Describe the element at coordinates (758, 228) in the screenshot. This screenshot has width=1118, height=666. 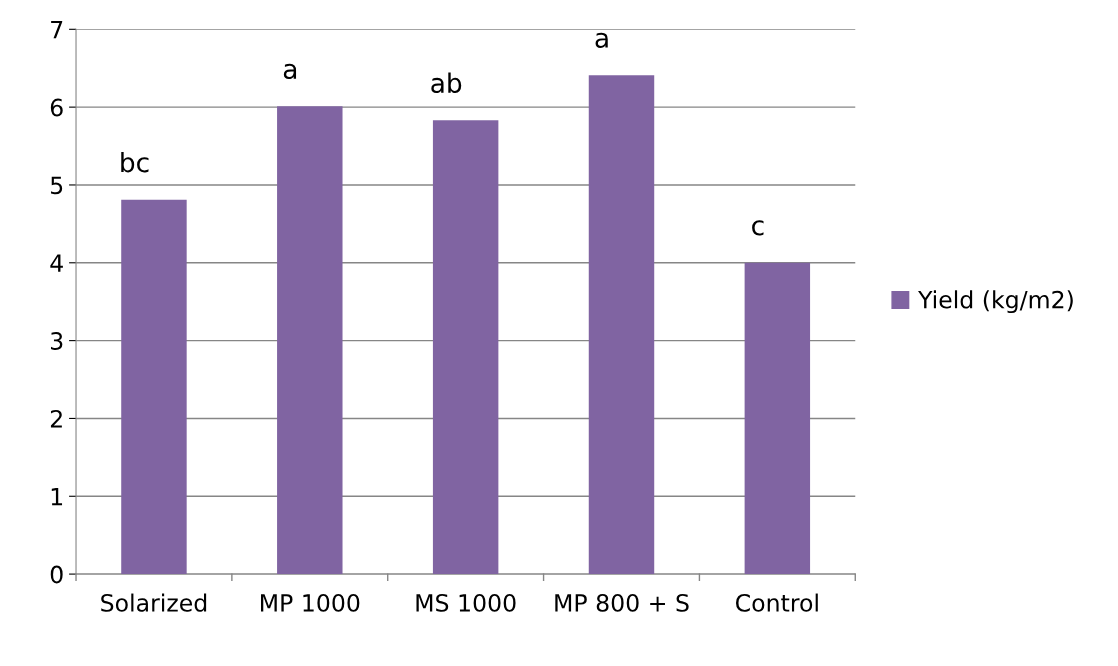
I see `annotation: c` at that location.